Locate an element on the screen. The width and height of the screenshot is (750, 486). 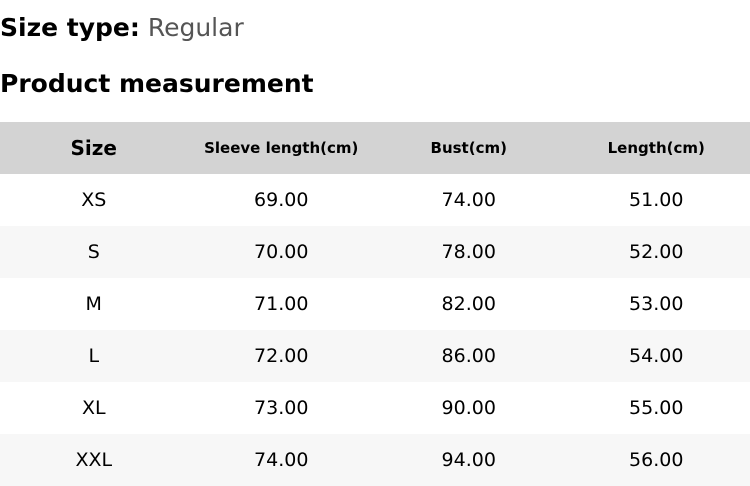
cell-length: 56.00 is located at coordinates (656, 460).